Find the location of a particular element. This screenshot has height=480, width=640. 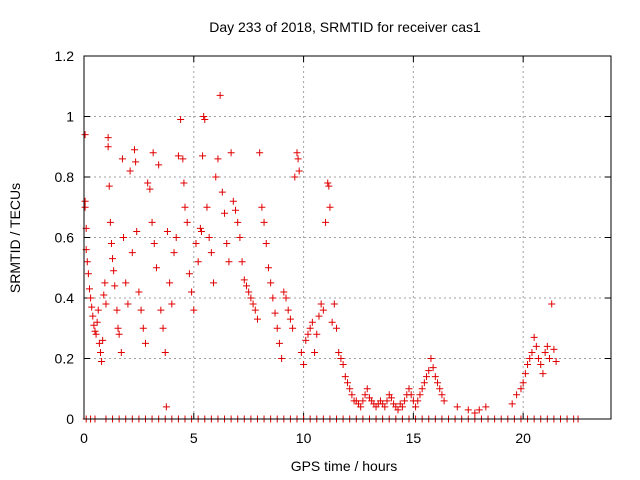

x-tick-label: 10 is located at coordinates (304, 438).